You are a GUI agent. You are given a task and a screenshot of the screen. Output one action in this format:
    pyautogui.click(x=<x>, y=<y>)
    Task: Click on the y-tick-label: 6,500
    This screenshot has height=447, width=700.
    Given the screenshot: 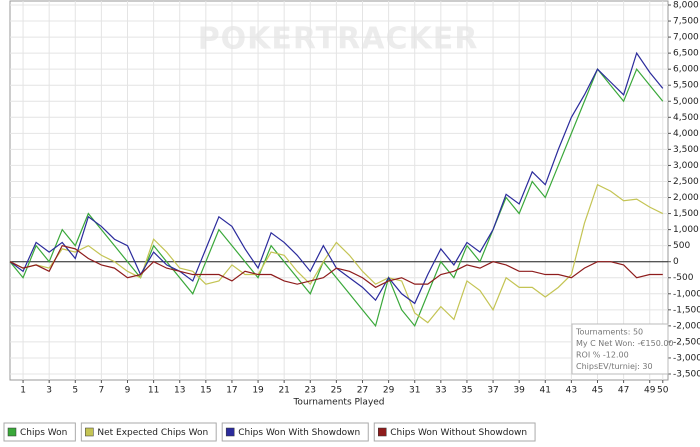 What is the action you would take?
    pyautogui.click(x=686, y=54)
    